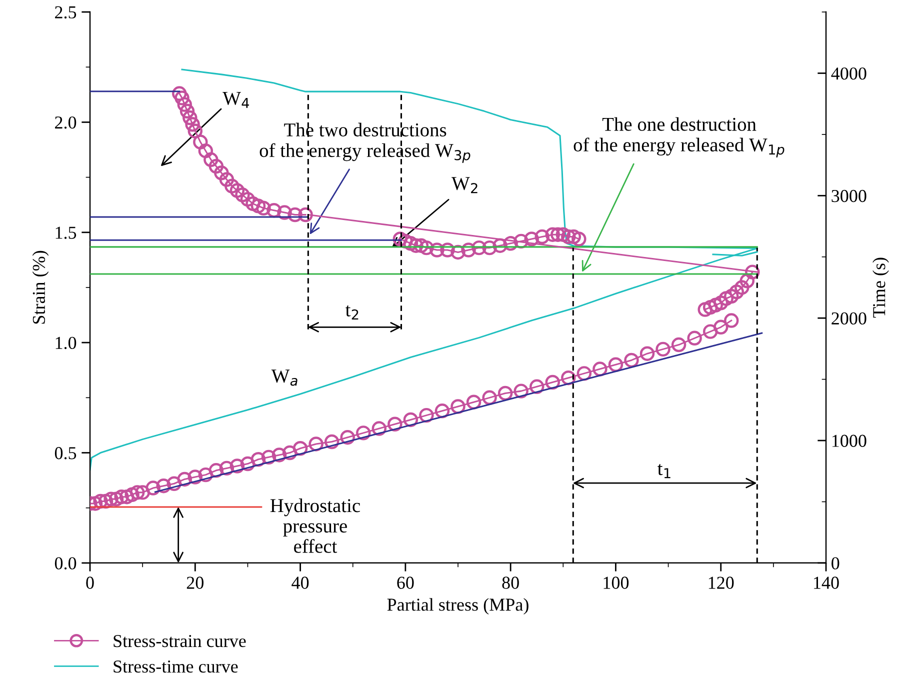 The height and width of the screenshot is (697, 911). I want to click on y-tick-label: 0.5, so click(65, 453).